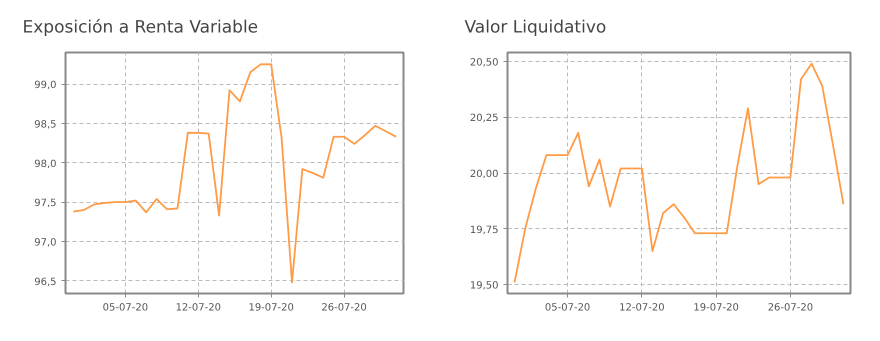 The image size is (880, 341). What do you see at coordinates (45, 243) in the screenshot?
I see `y-tick-label: 97,0` at bounding box center [45, 243].